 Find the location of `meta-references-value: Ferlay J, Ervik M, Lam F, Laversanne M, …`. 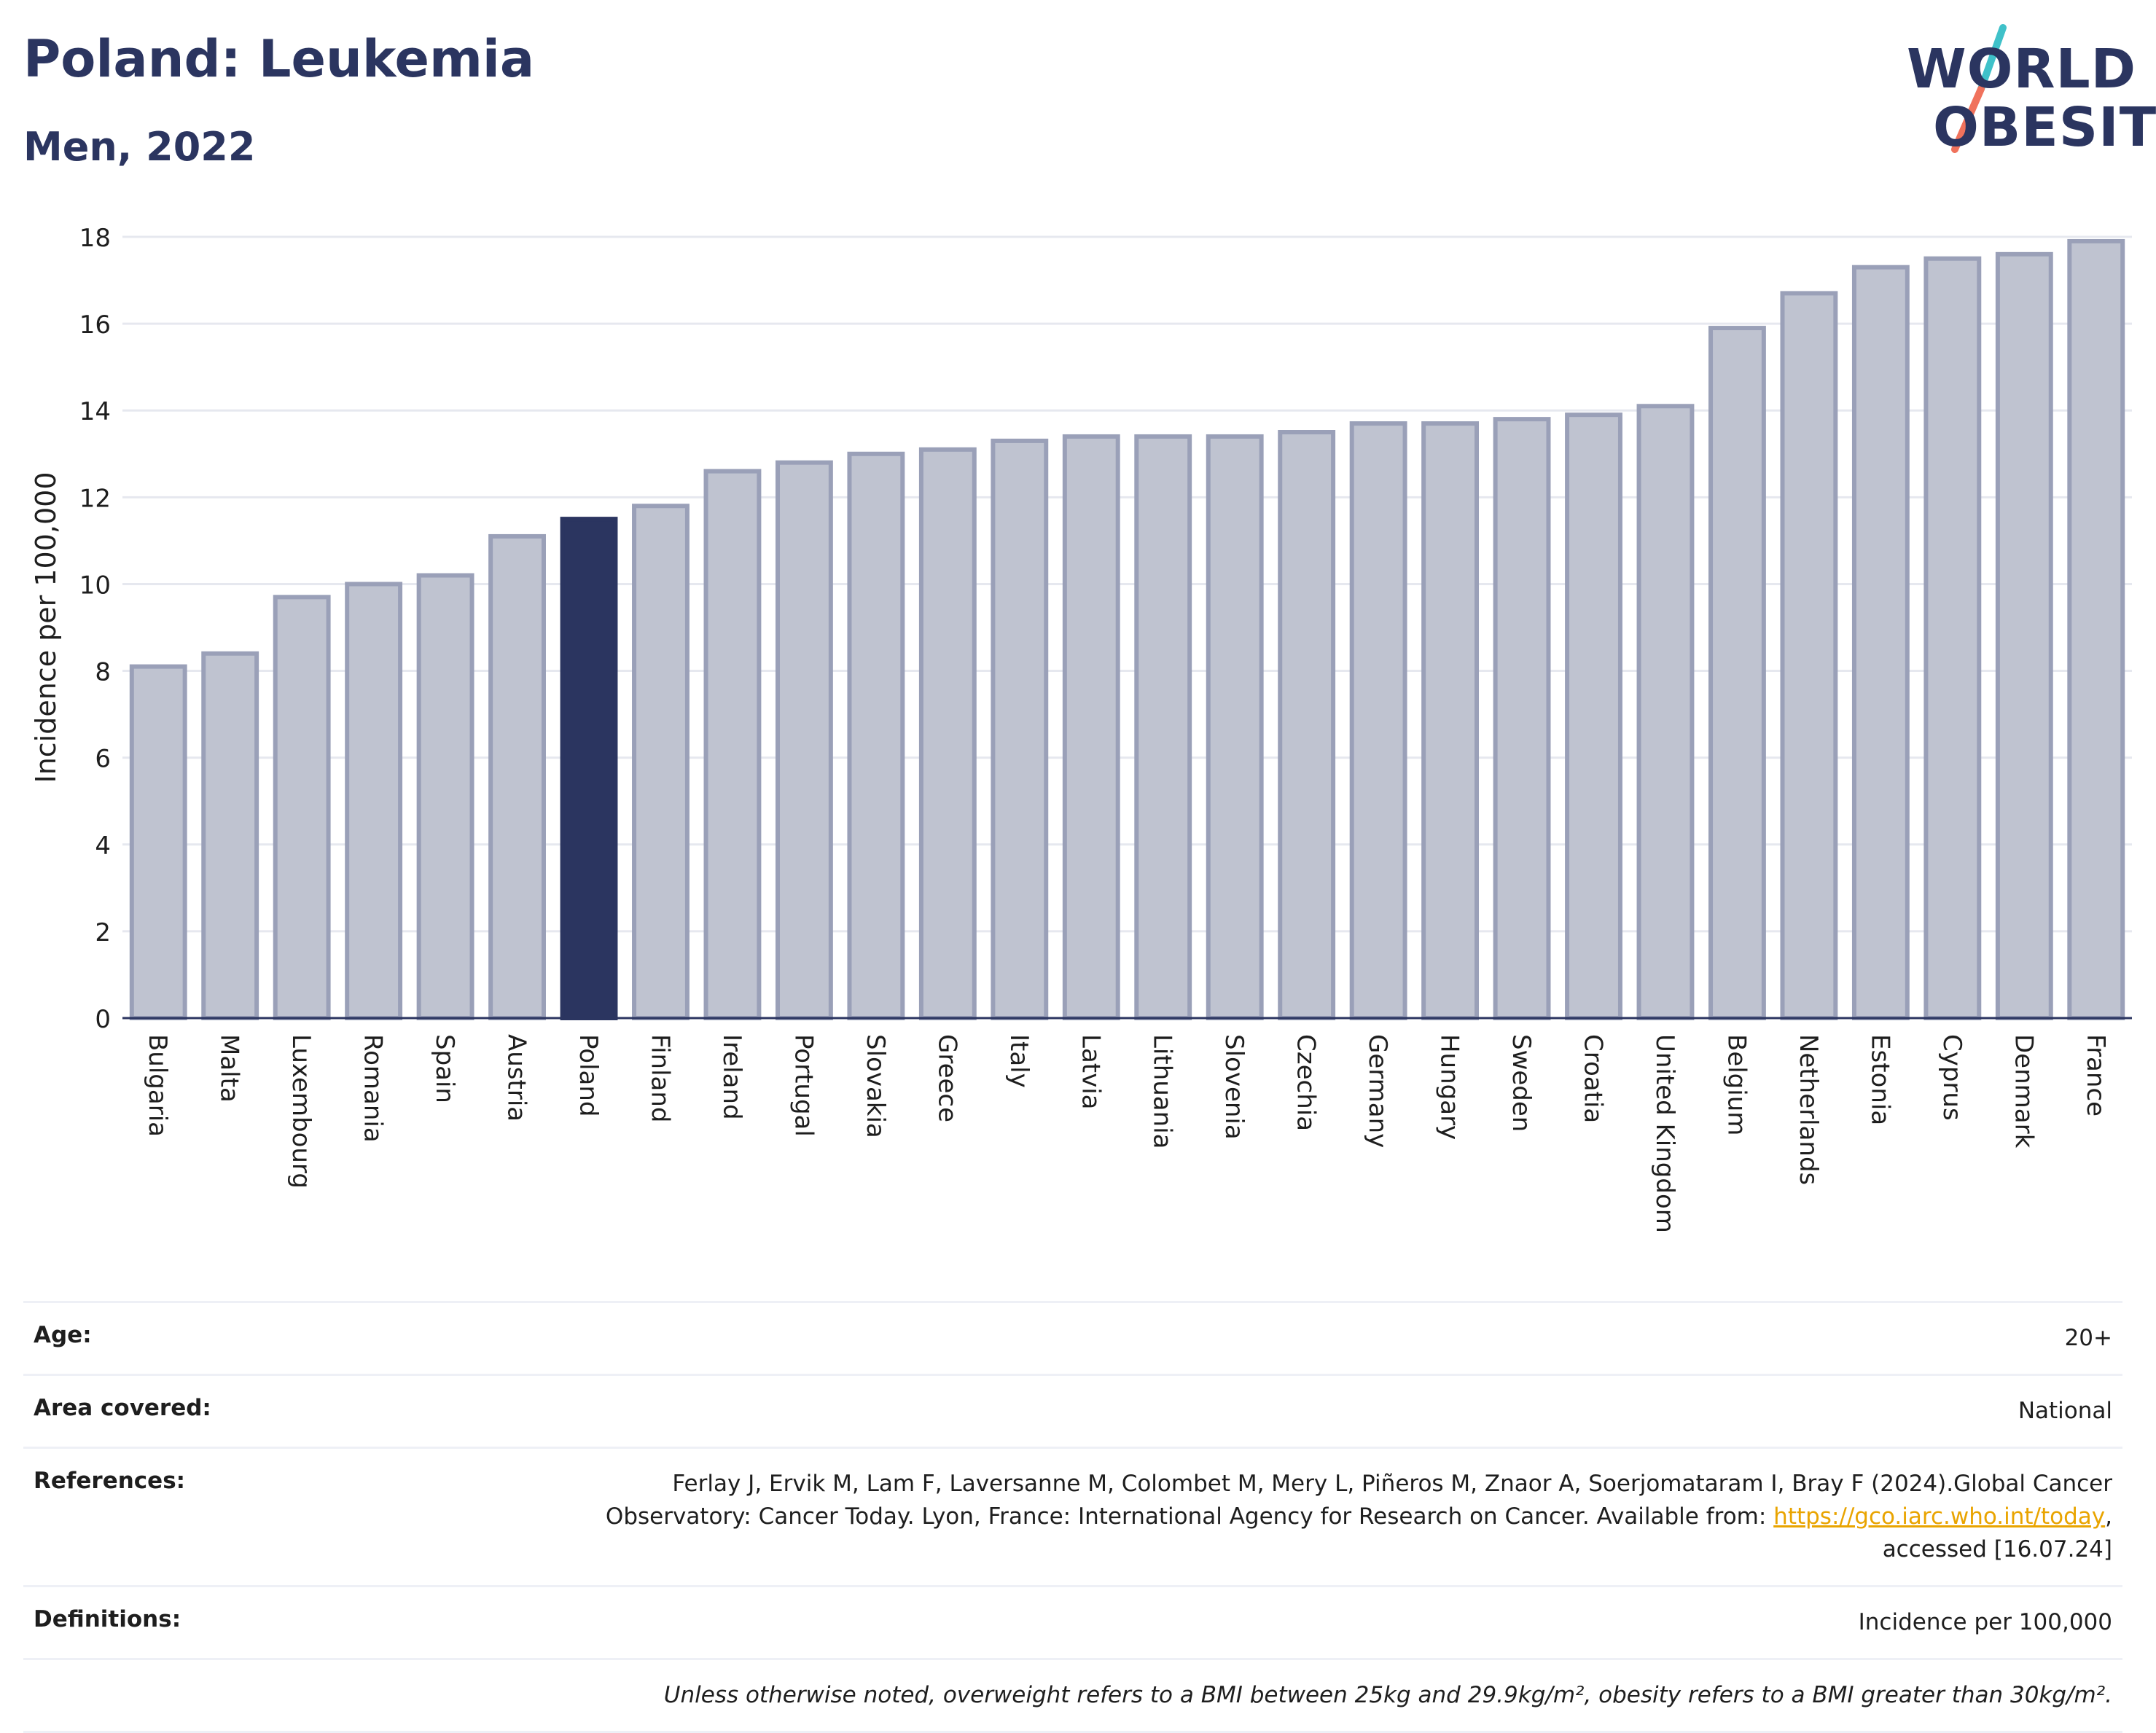

meta-references-value: Ferlay J, Ervik M, Lam F, Laversanne M, … is located at coordinates (1359, 1517).